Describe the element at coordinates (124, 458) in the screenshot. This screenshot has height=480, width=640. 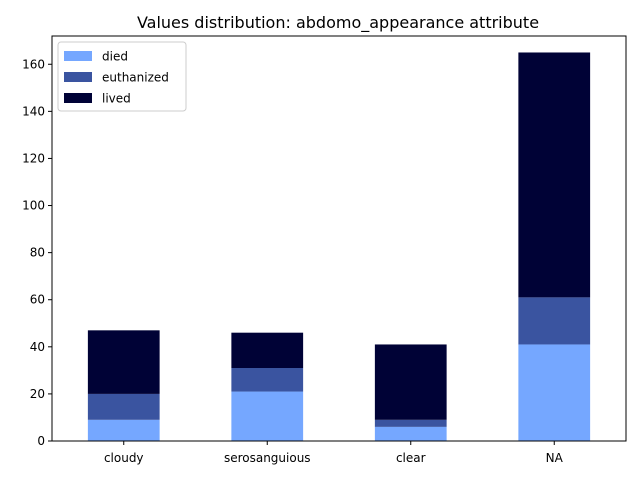
I see `x-tick-label-cloudy: cloudy` at that location.